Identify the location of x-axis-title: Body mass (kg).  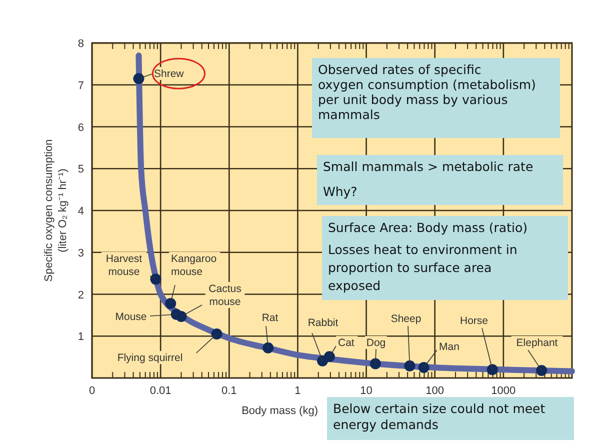
(280, 411).